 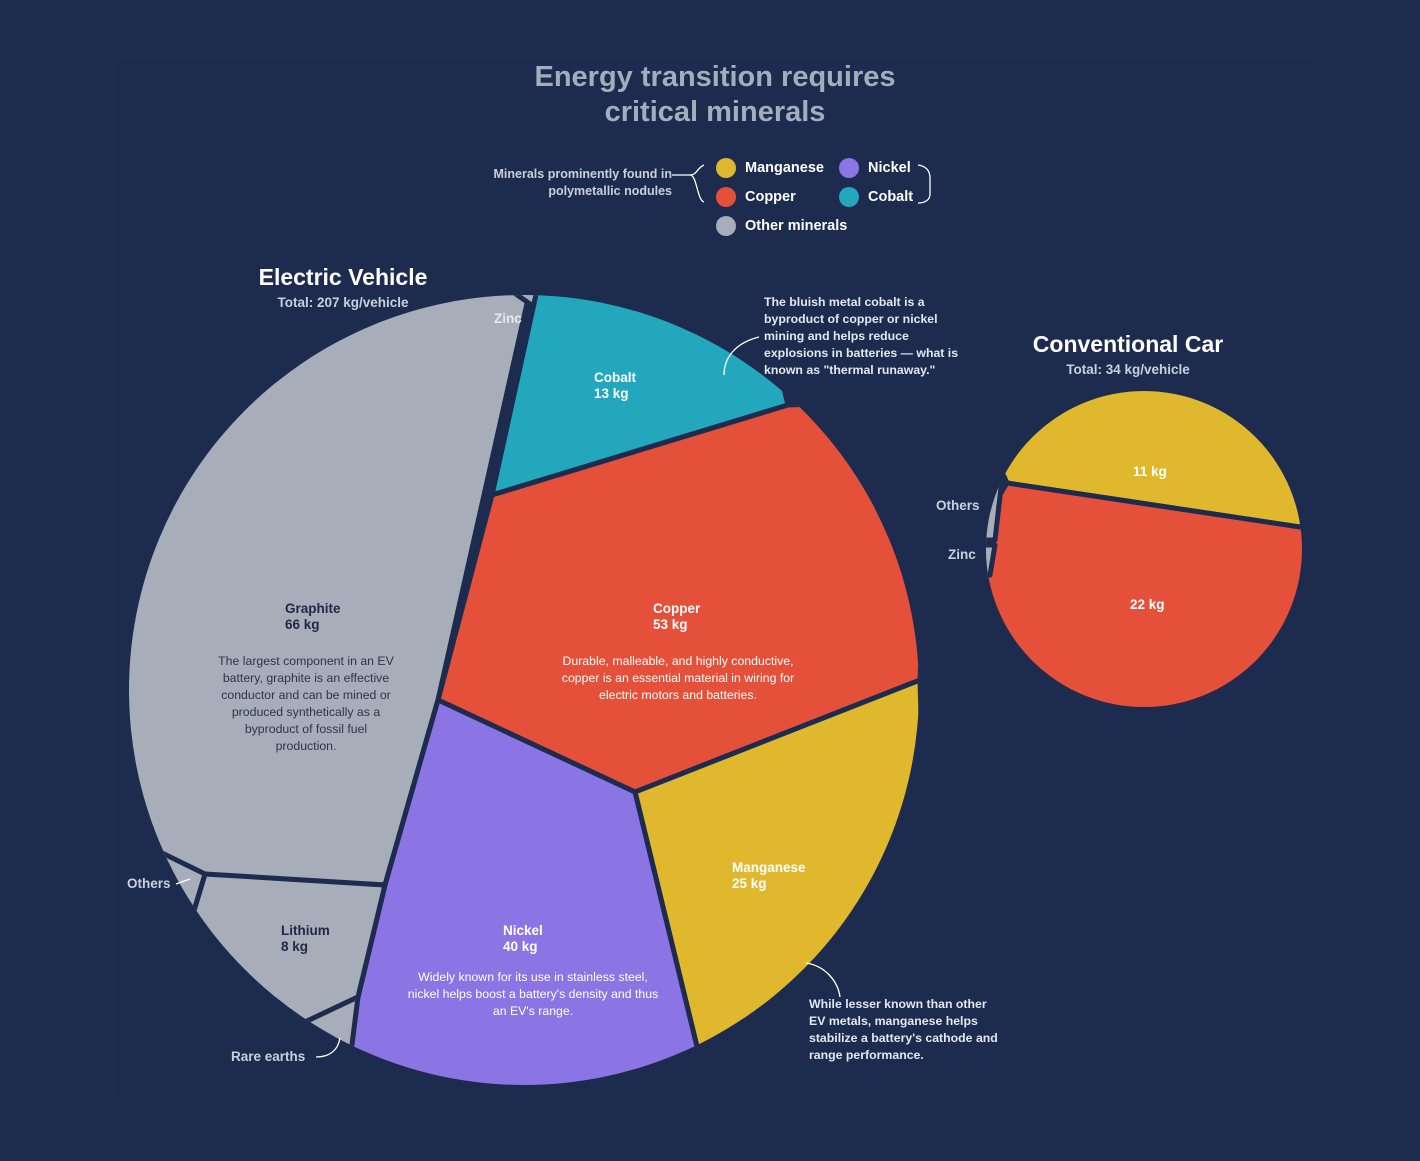 I want to click on legend-label-manganese: Manganese, so click(x=784, y=168).